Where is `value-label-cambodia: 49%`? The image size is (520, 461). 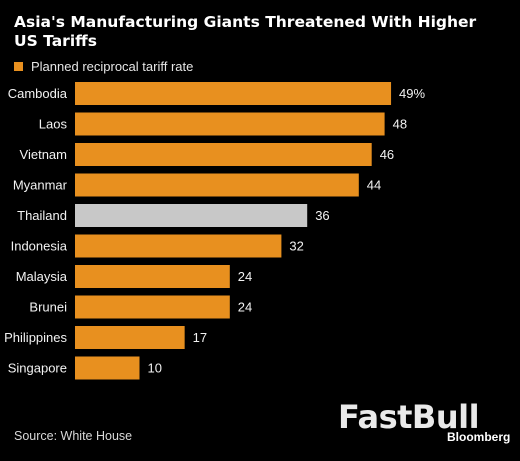 value-label-cambodia: 49% is located at coordinates (412, 93).